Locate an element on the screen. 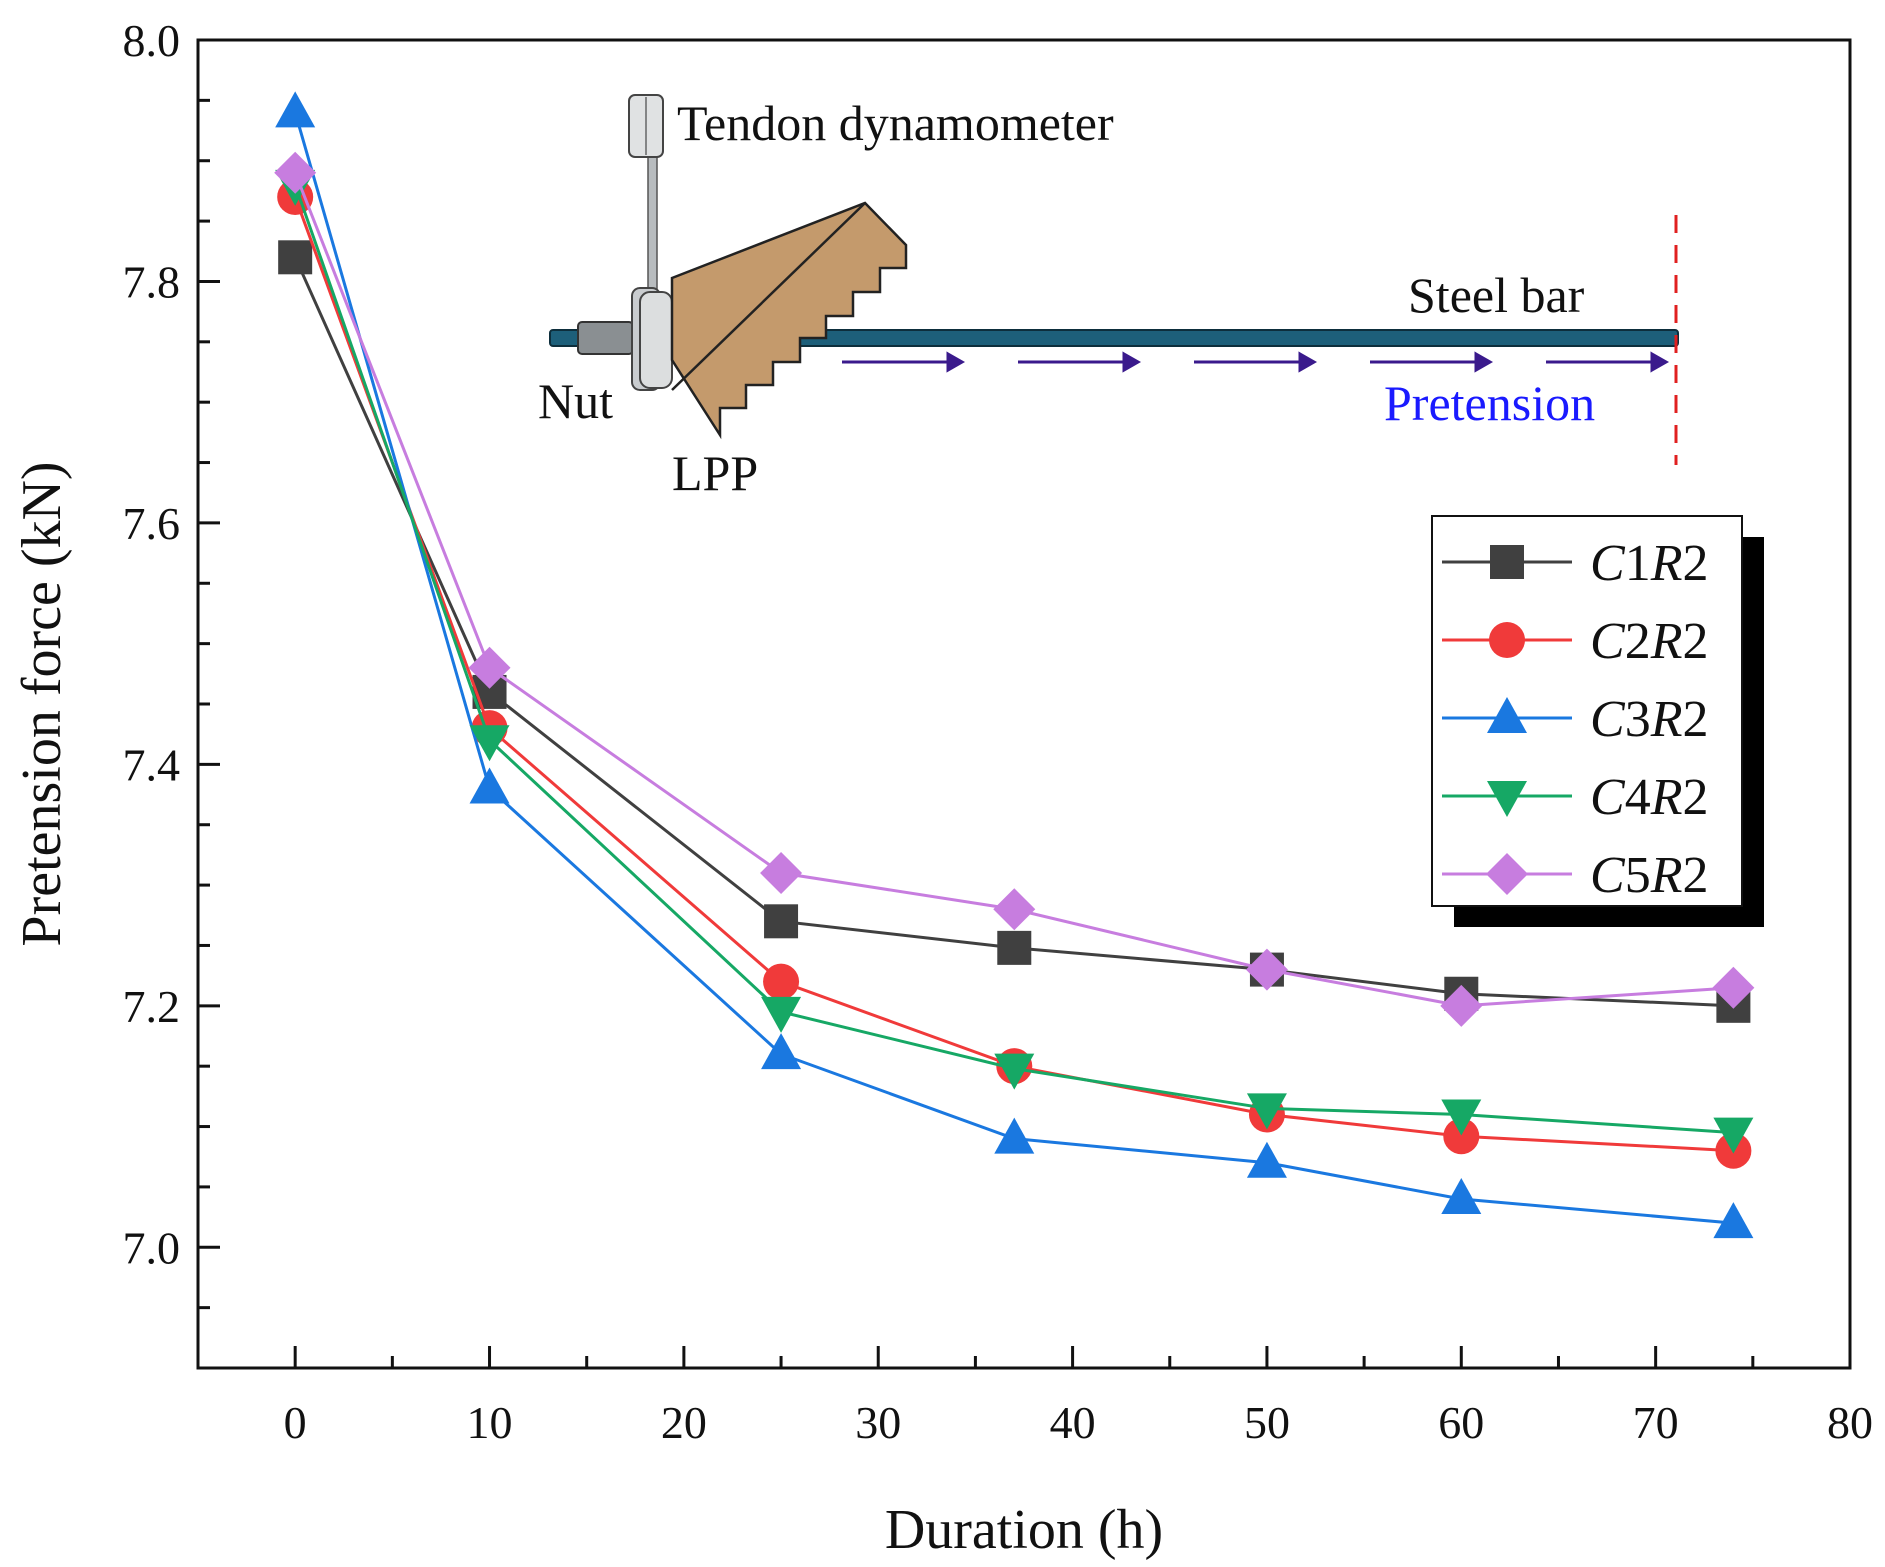 Image resolution: width=1885 pixels, height=1567 pixels. x-tick-label-10: 10 is located at coordinates (490, 1422).